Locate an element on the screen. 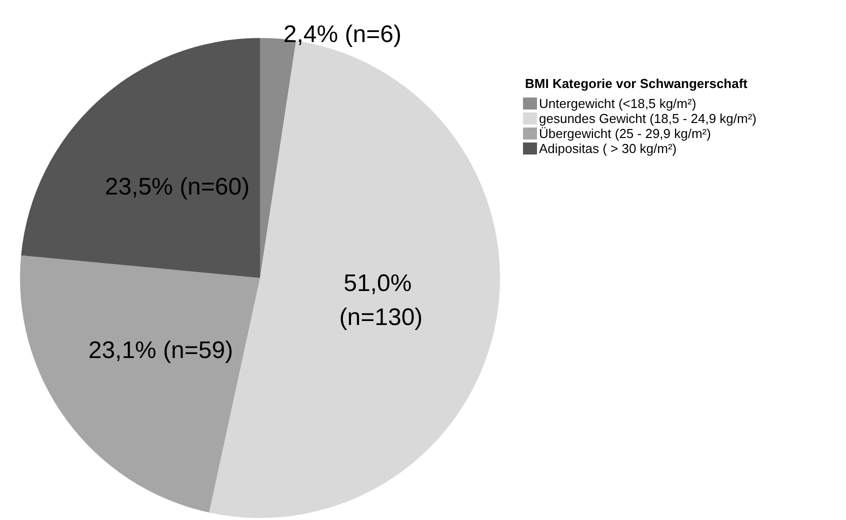 Image resolution: width=846 pixels, height=520 pixels. legend-label: Adipositas ( > 30 kg/m²) is located at coordinates (608, 148).